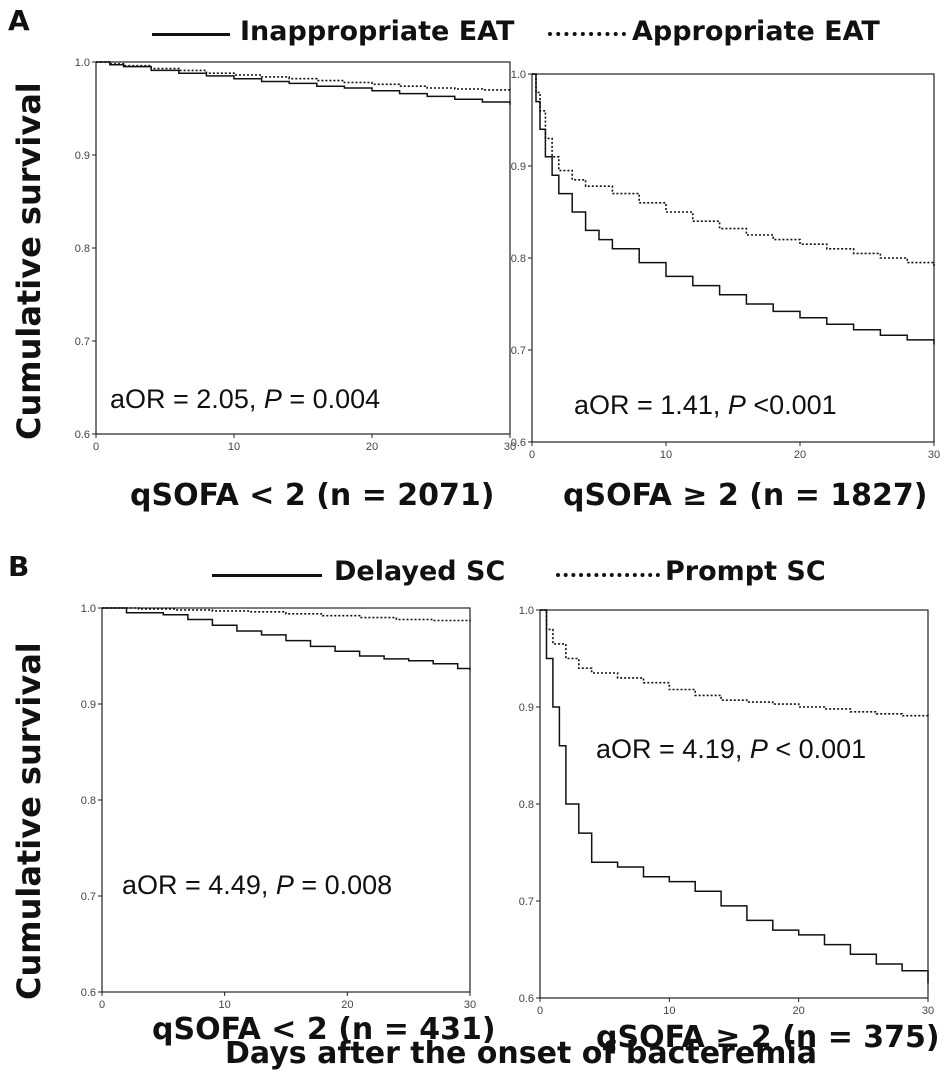 This screenshot has height=1077, width=945. Describe the element at coordinates (331, 399) in the screenshot. I see `p-value-text: = 0.004` at that location.